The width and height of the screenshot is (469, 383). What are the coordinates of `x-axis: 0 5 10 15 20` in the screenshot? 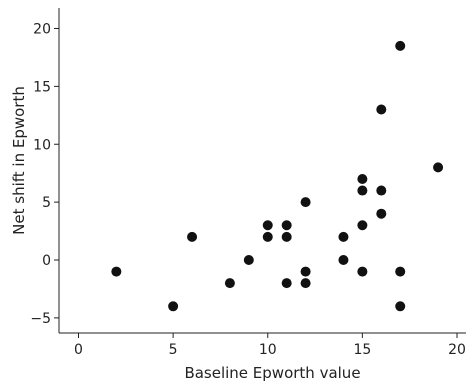 It's located at (262, 345).